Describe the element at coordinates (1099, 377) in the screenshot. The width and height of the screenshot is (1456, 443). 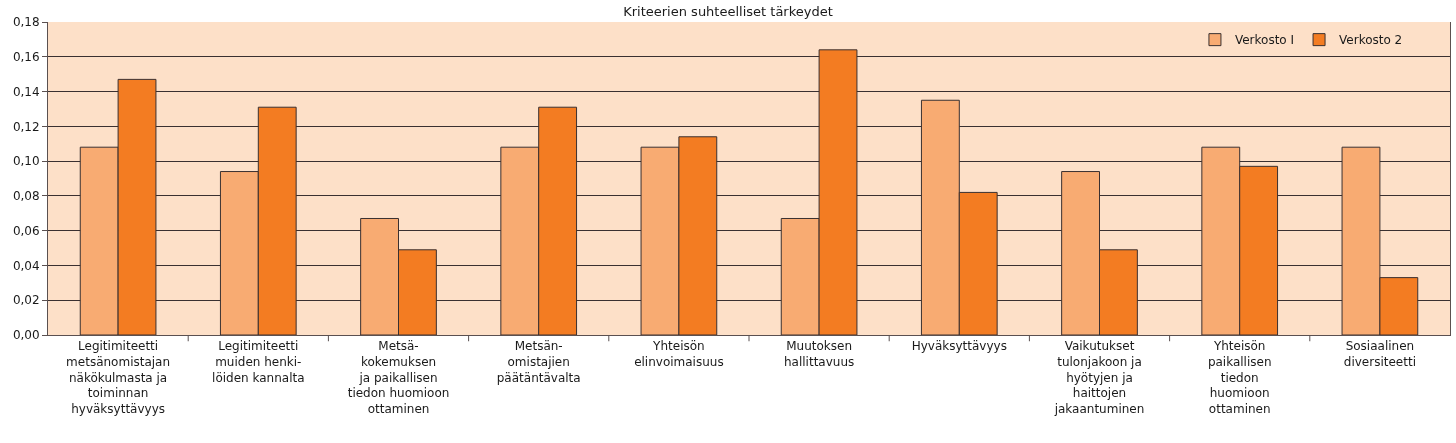
I see `x-tick-label: Vaikutukset tulonjakoon ja hyötyjen ja haittojen jakaantuminen` at that location.